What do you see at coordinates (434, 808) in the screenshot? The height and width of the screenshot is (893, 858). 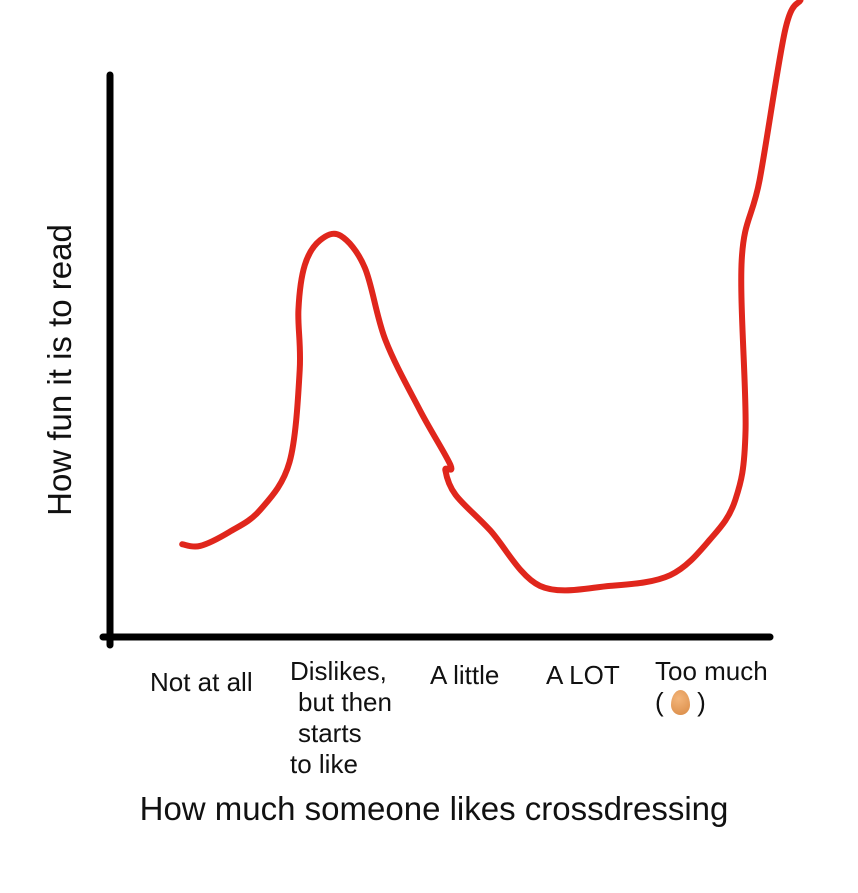 I see `x-axis-label: How much someone likes crossdressing` at bounding box center [434, 808].